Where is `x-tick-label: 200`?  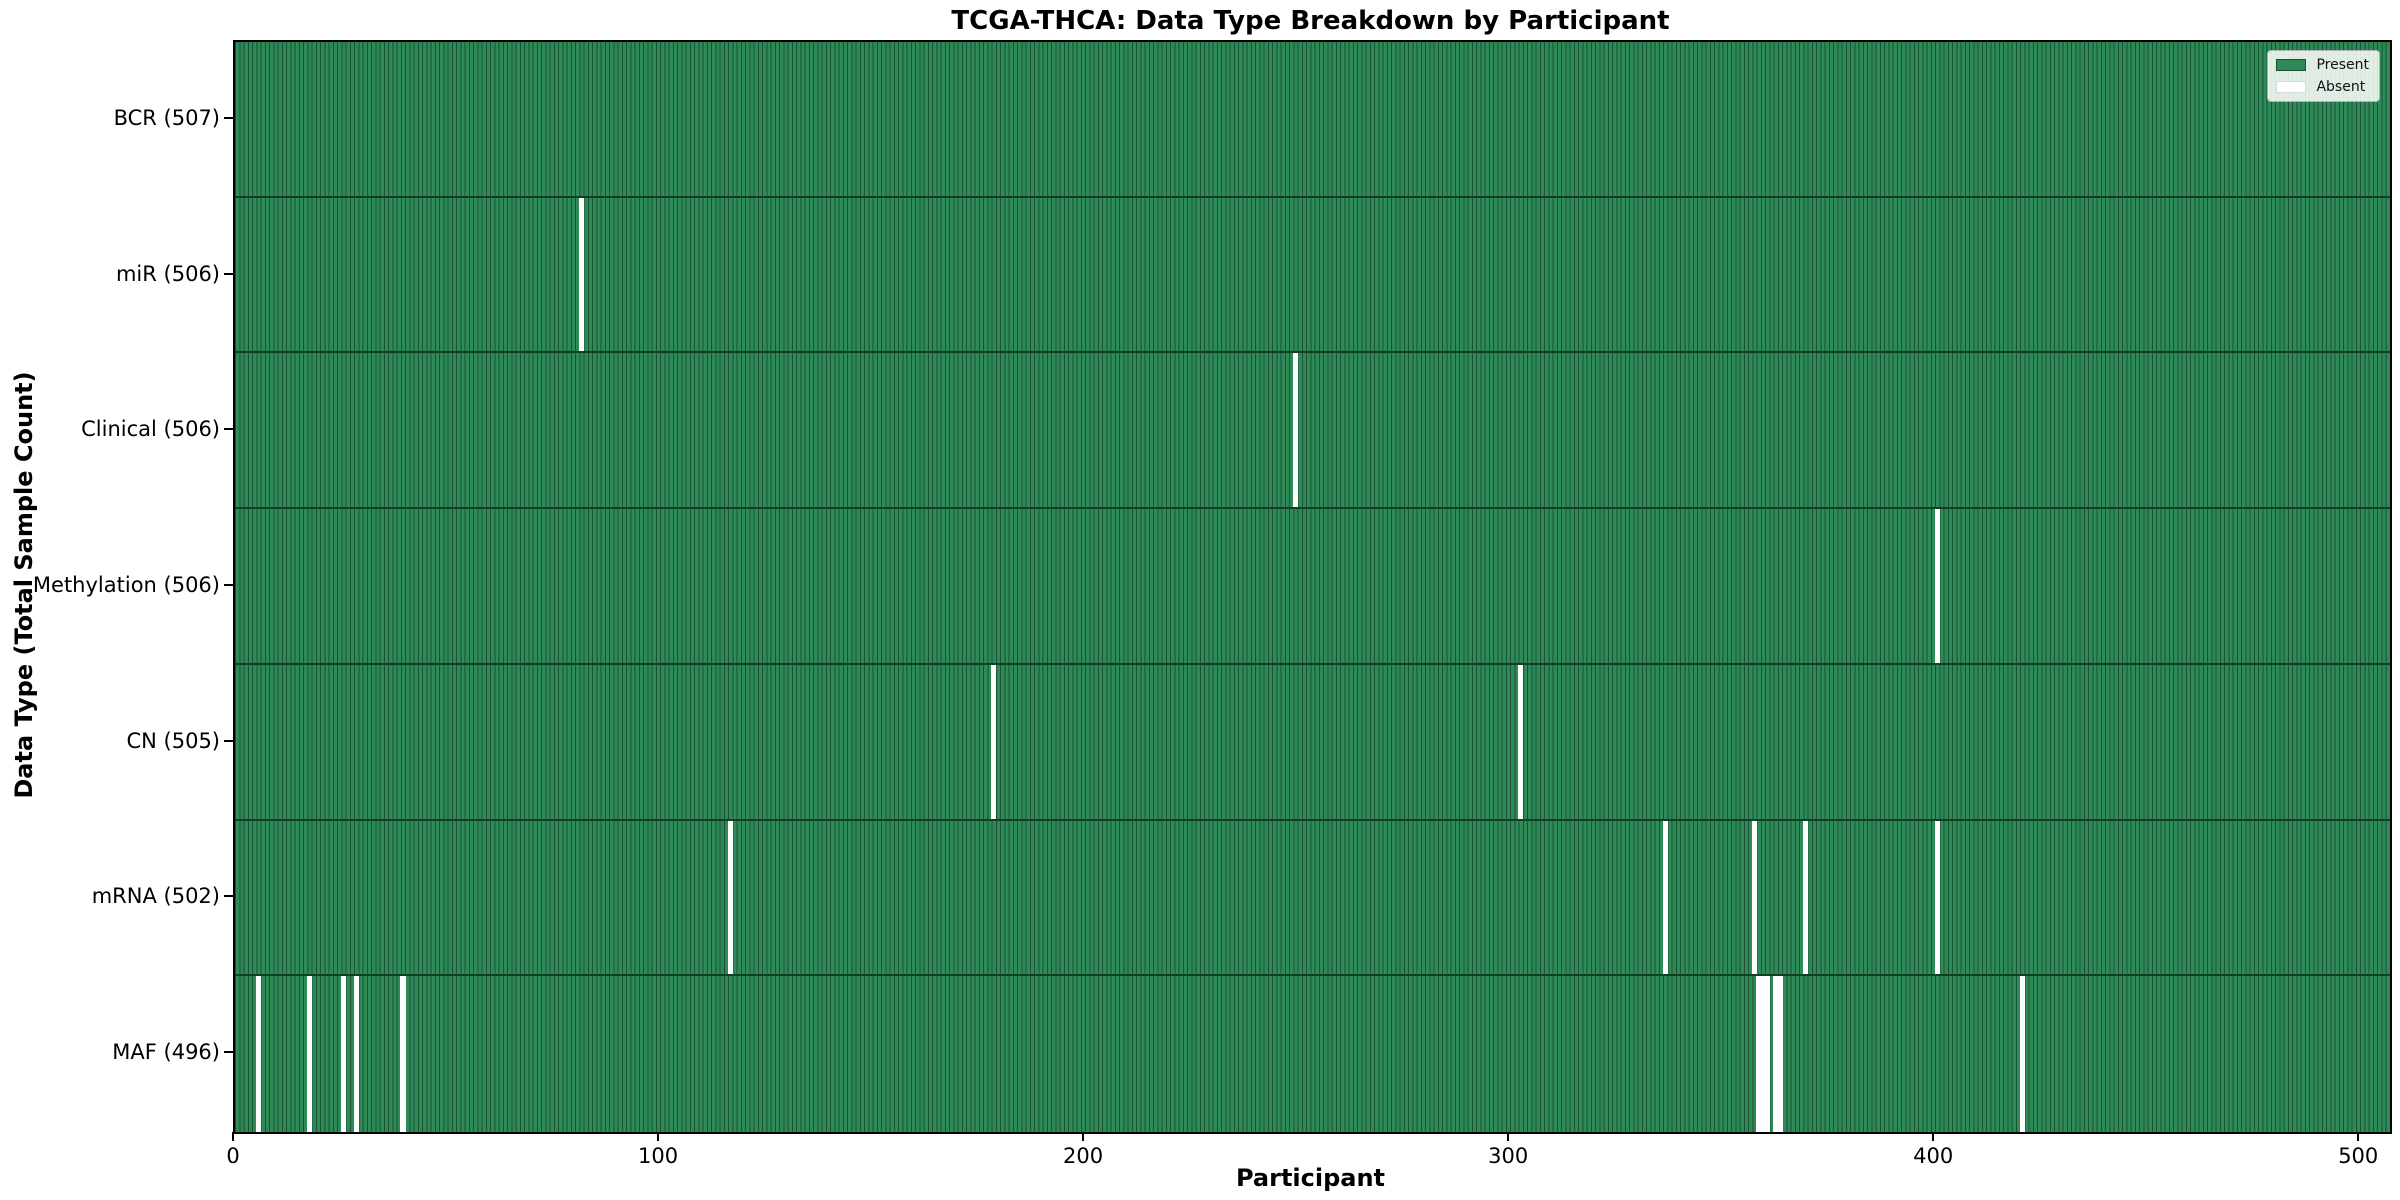 x-tick-label: 200 is located at coordinates (1083, 1156).